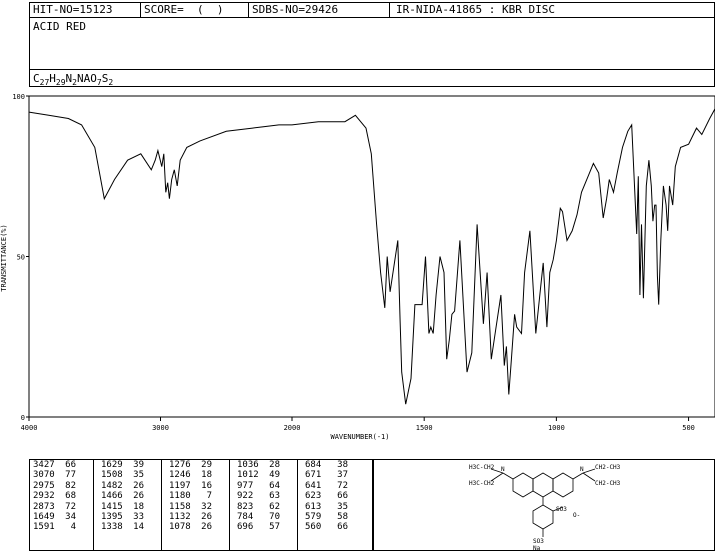 The image size is (715, 553). I want to click on peak-row: 1078 26, so click(190, 527).